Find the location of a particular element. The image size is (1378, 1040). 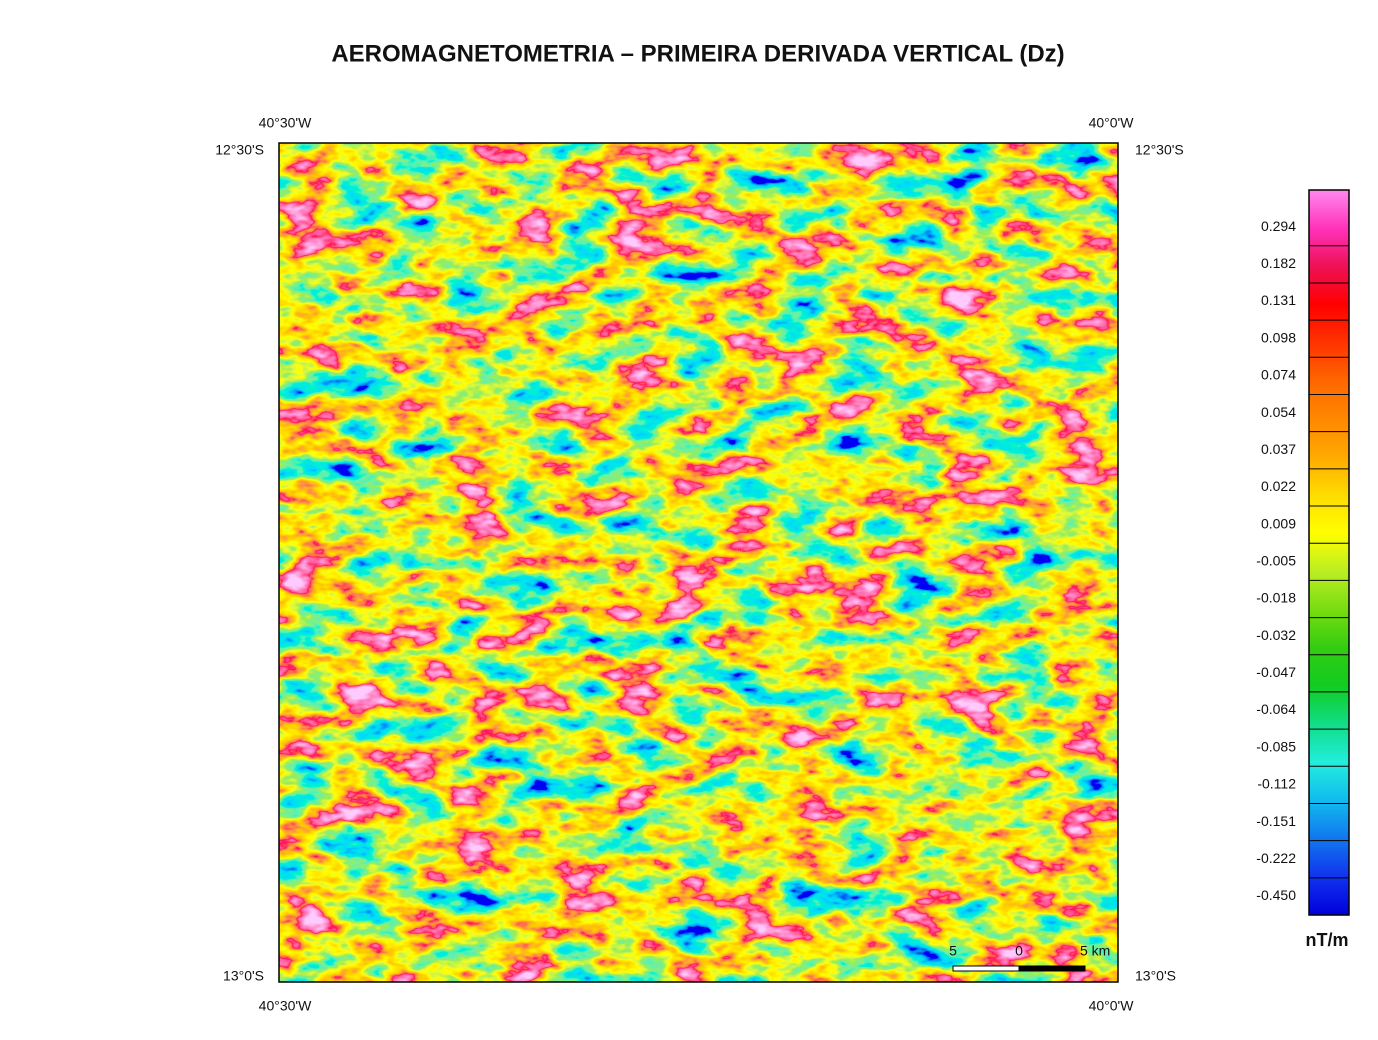

legend-tick-label: 0.098 is located at coordinates (1278, 337).